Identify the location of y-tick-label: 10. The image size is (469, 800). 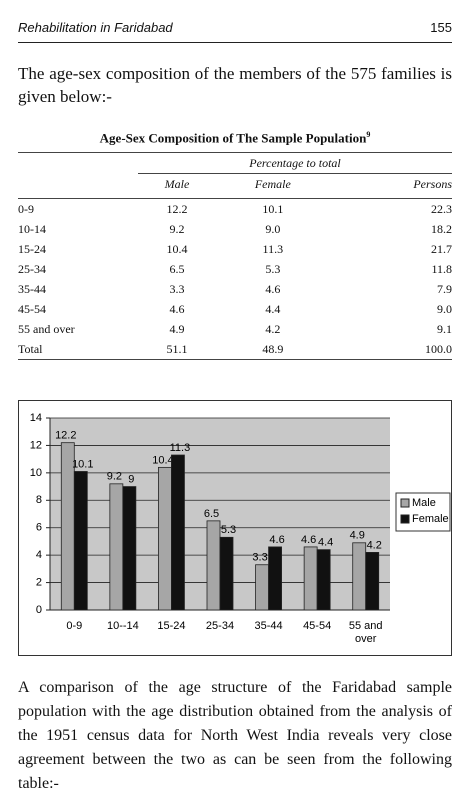
(36, 473).